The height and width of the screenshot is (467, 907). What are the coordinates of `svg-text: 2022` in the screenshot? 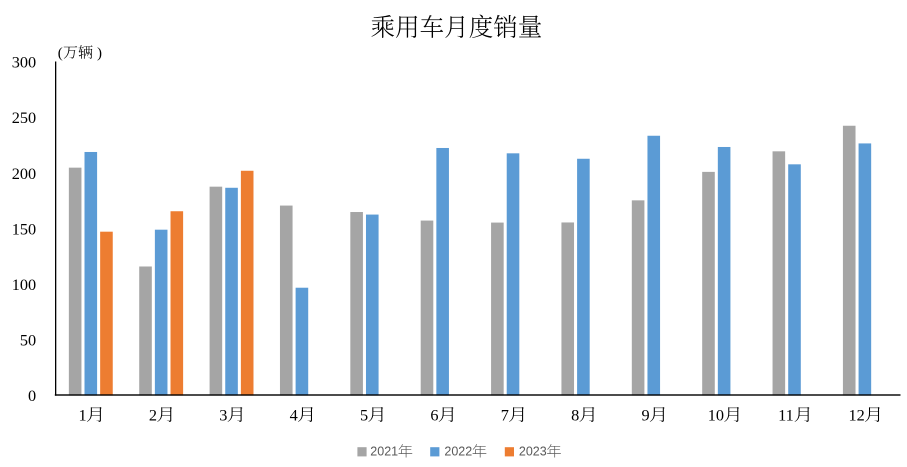 It's located at (458, 452).